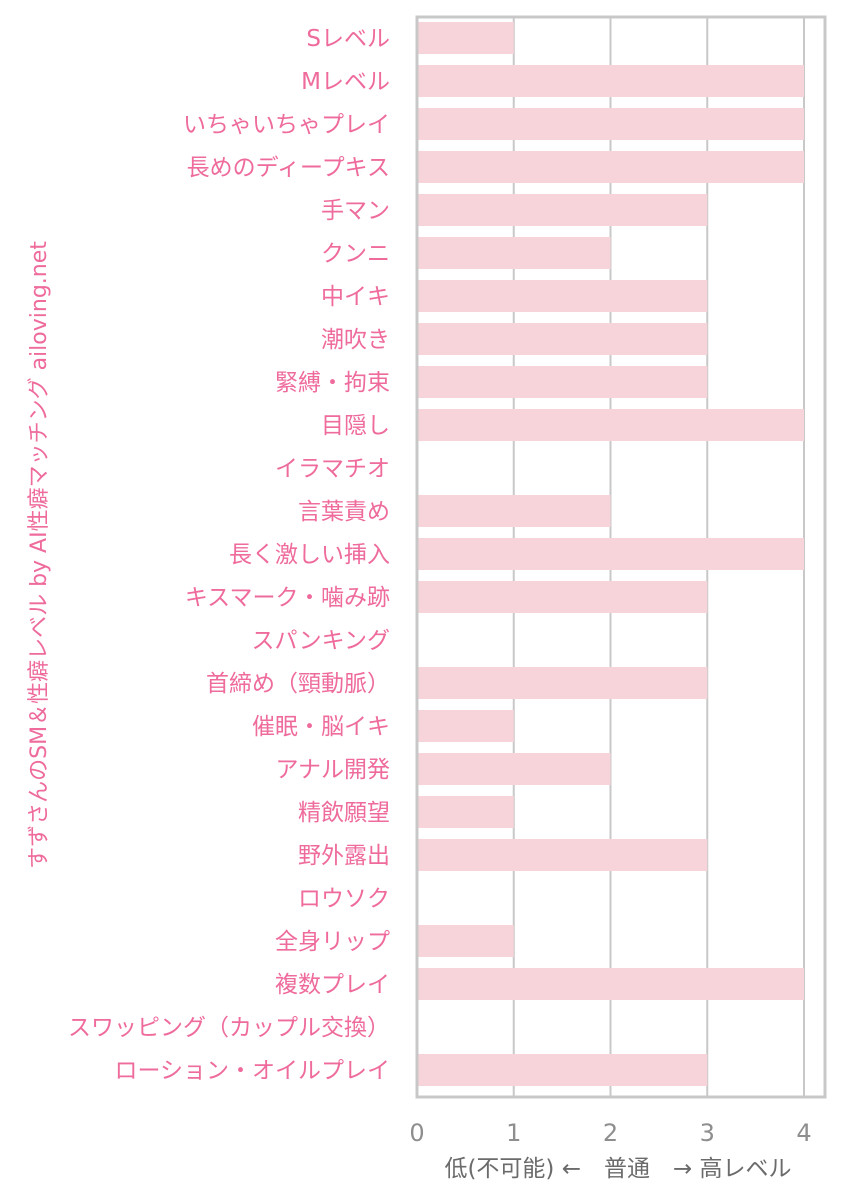  I want to click on category-label: イラマチオ, so click(332, 469).